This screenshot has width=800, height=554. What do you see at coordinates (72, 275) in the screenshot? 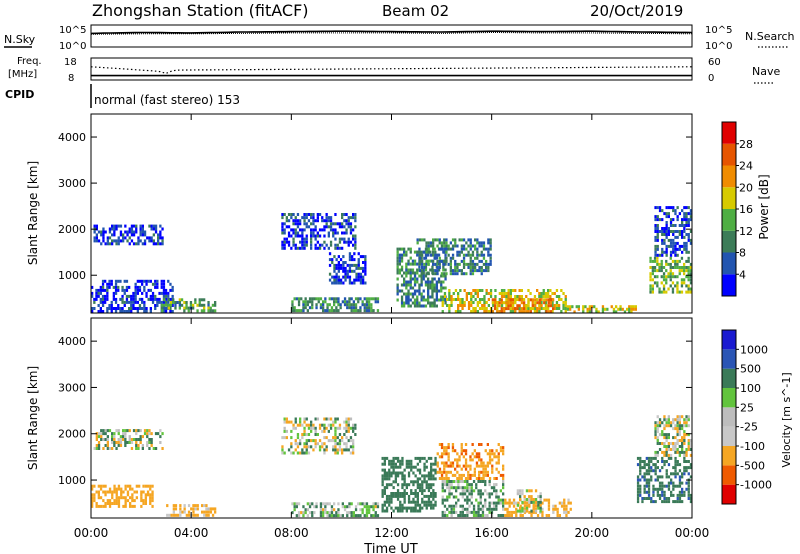
I see `power-ytick-label: 1000` at bounding box center [72, 275].